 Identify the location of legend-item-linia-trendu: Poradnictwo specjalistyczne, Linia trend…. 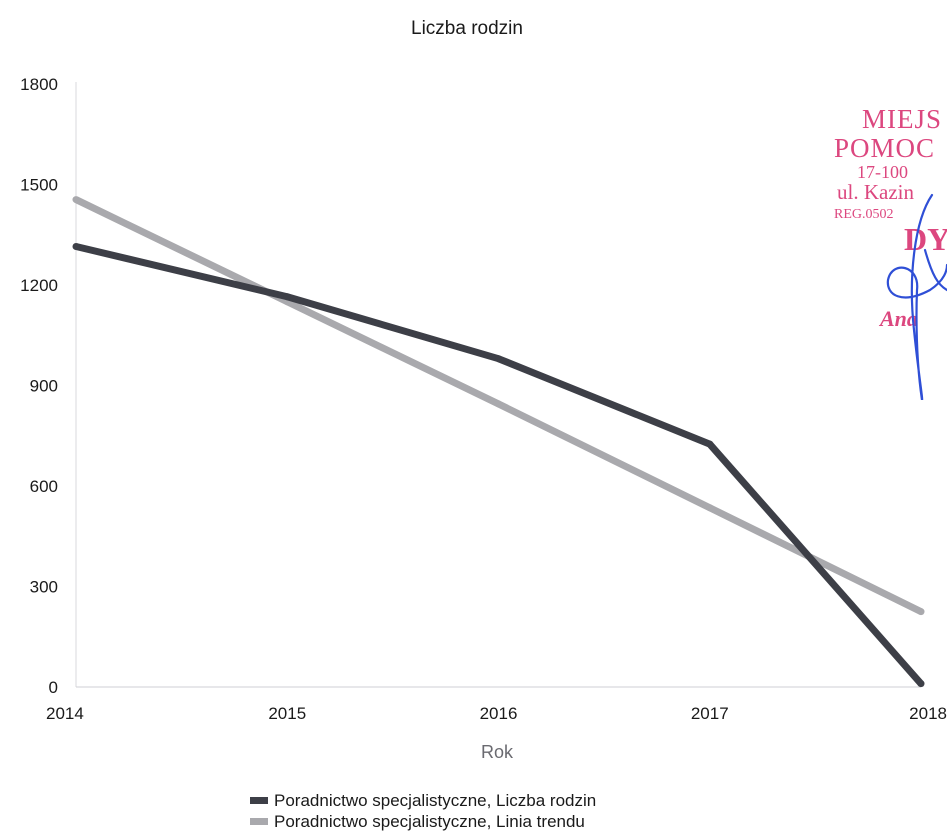
(423, 821).